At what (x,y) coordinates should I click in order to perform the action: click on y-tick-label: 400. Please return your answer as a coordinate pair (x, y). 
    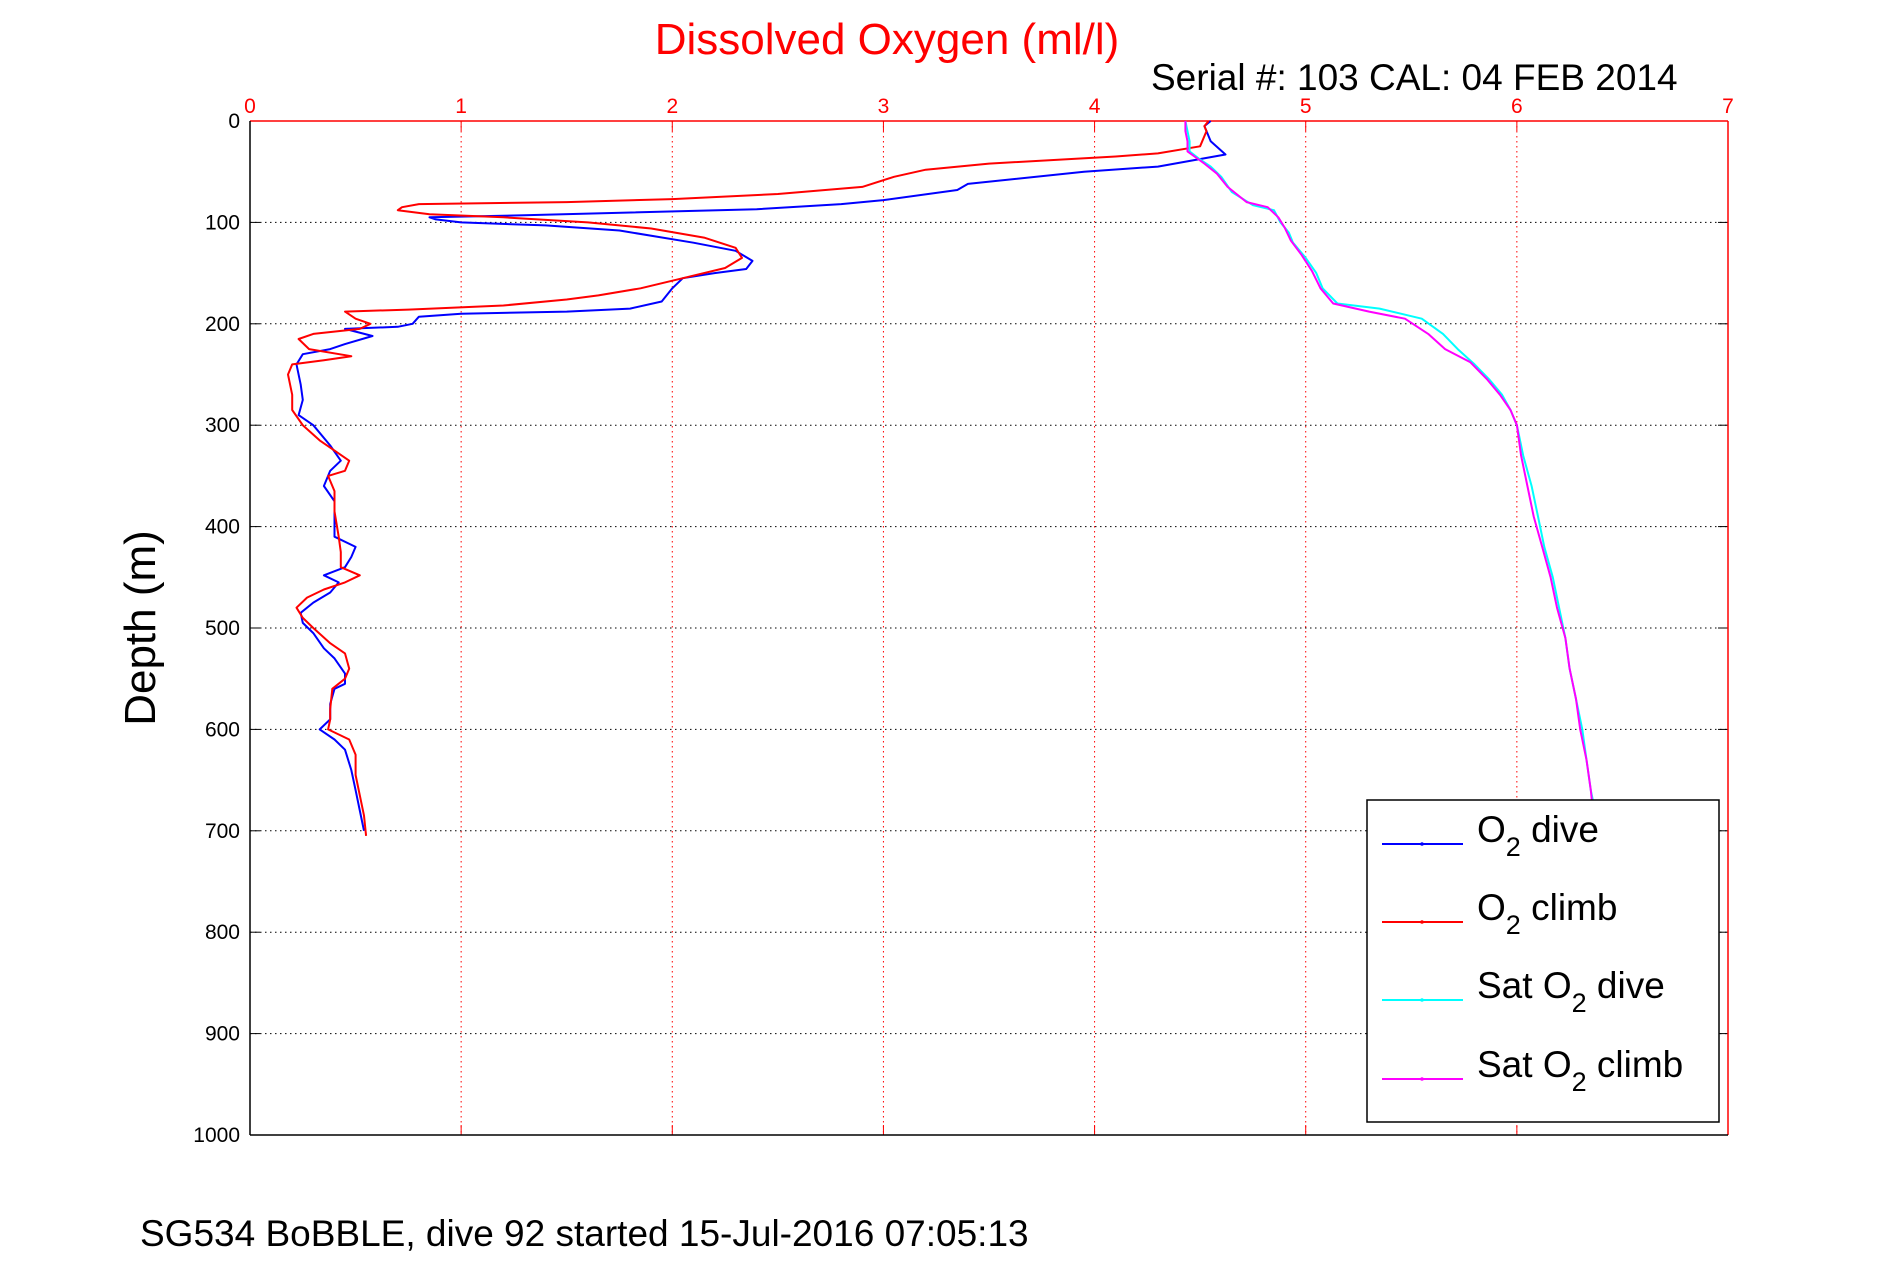
    Looking at the image, I should click on (222, 527).